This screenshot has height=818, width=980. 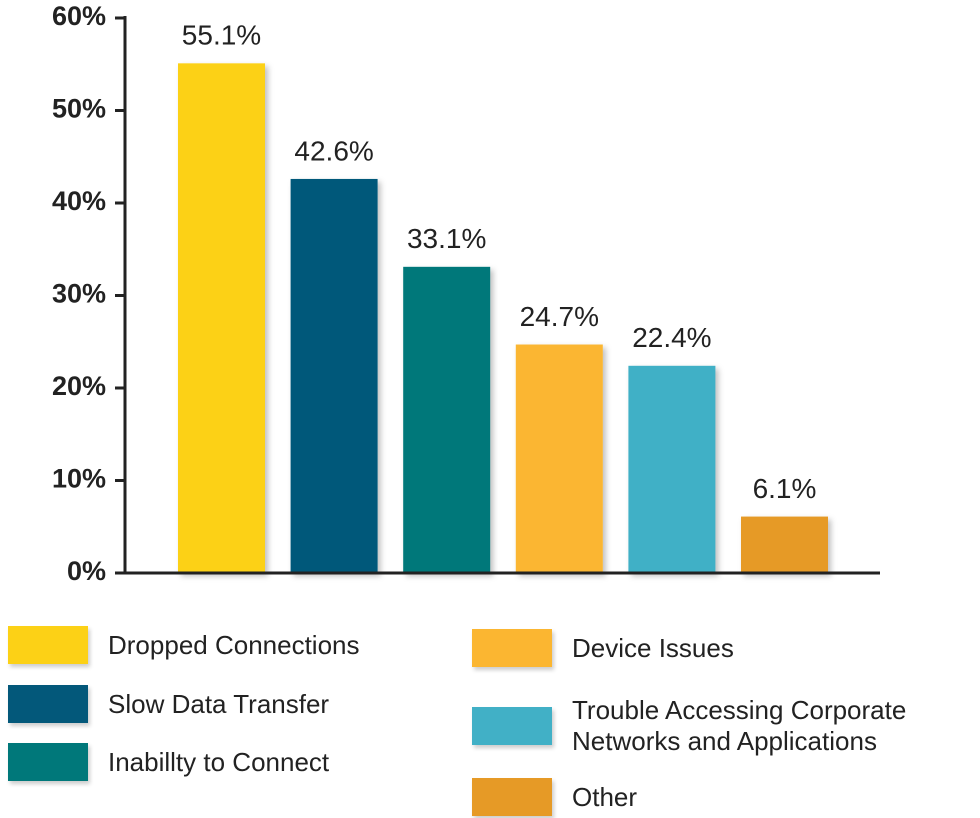 I want to click on value-label: 33.1%, so click(x=446, y=238).